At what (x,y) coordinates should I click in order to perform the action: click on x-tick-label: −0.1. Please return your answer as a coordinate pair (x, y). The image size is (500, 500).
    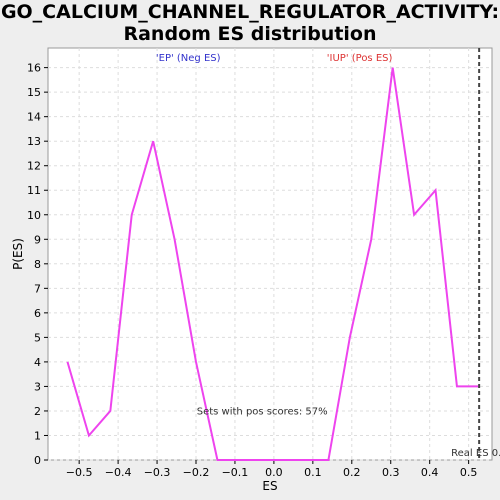
    Looking at the image, I should click on (235, 472).